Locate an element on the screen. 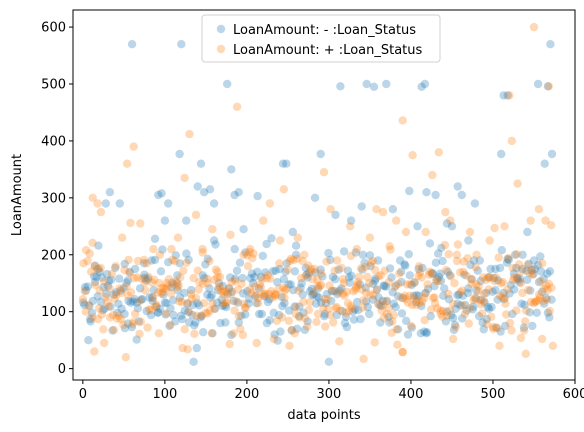  y-tick-label: 100 is located at coordinates (53, 312).